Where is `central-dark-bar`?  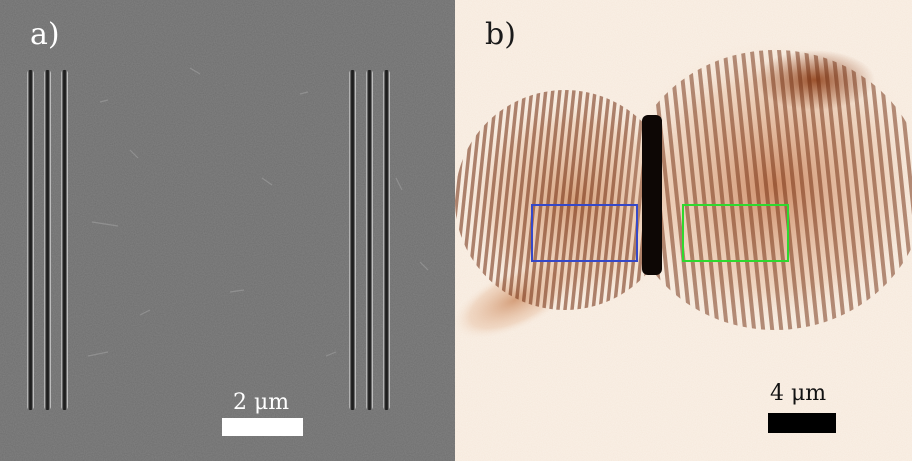
central-dark-bar is located at coordinates (652, 195).